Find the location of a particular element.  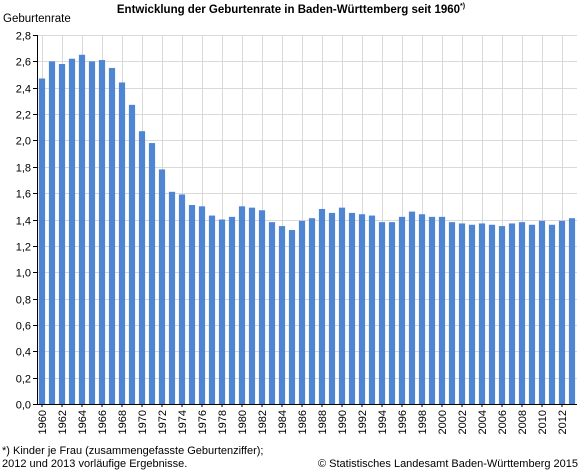

bar-2003 is located at coordinates (472, 314).